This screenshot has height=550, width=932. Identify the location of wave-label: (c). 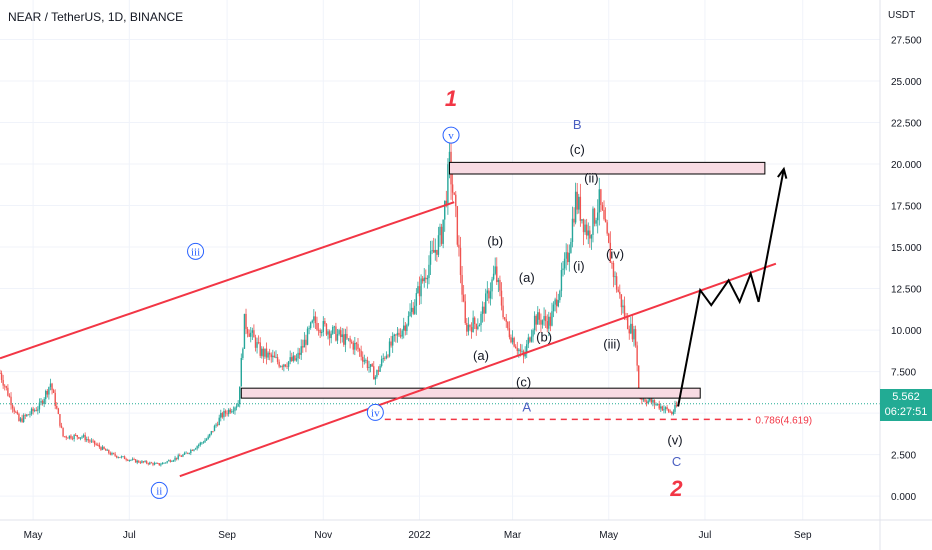
(523, 382).